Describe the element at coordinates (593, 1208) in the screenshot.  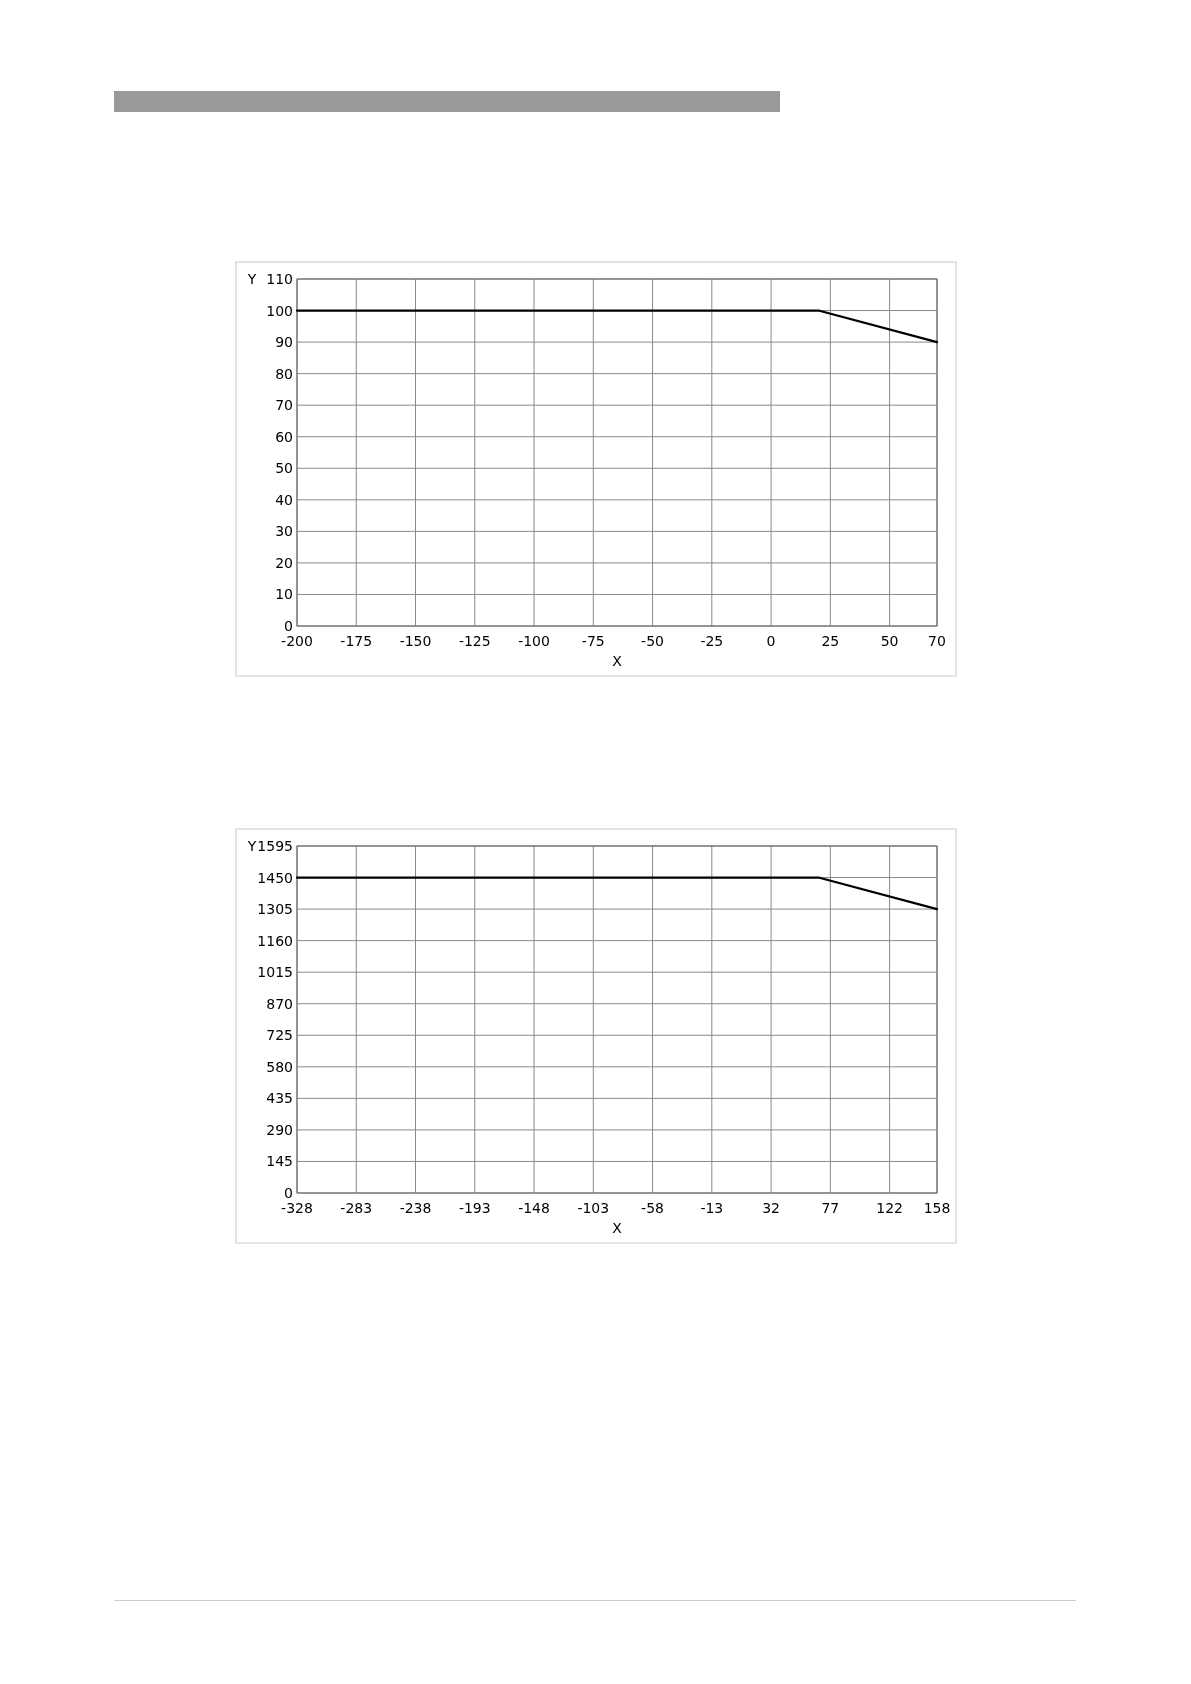
I see `x-tick-label: -103` at that location.